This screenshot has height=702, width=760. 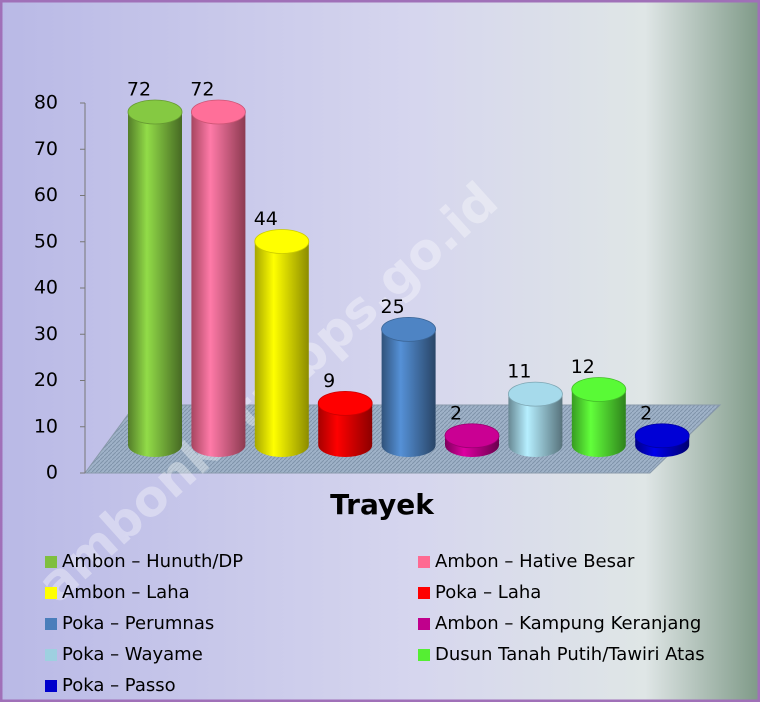 What do you see at coordinates (488, 592) in the screenshot?
I see `legend-label: Poka – Laha` at bounding box center [488, 592].